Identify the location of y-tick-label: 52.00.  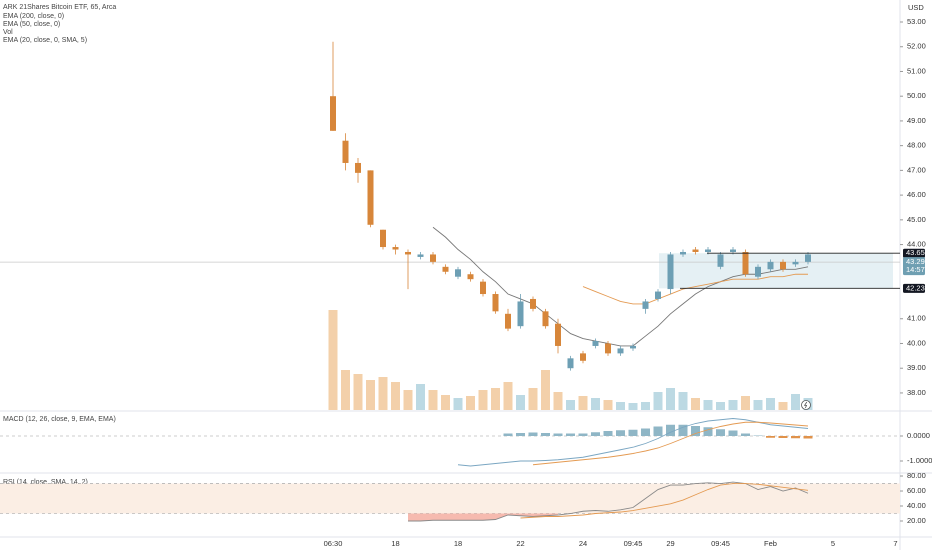
(916, 46).